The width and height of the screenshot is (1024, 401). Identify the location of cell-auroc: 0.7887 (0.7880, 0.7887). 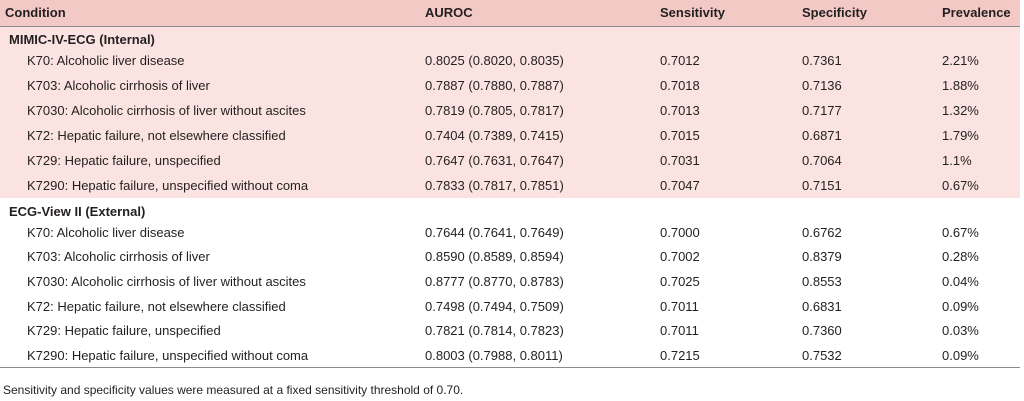
(494, 85).